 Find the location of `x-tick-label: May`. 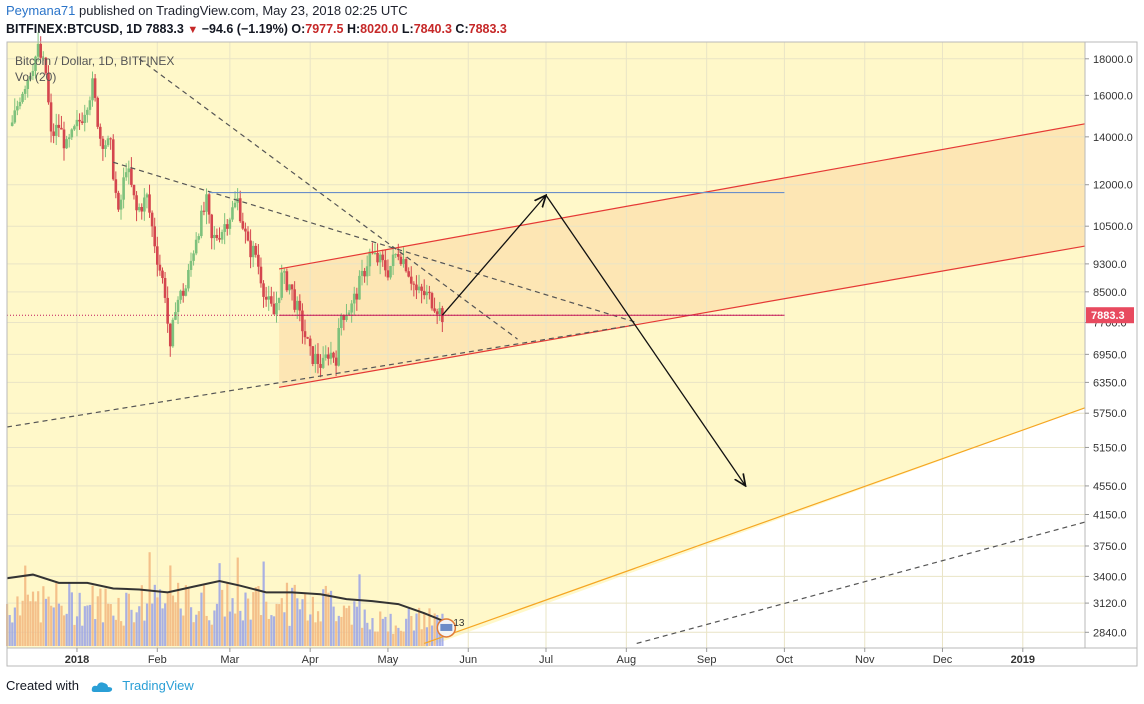

x-tick-label: May is located at coordinates (388, 660).